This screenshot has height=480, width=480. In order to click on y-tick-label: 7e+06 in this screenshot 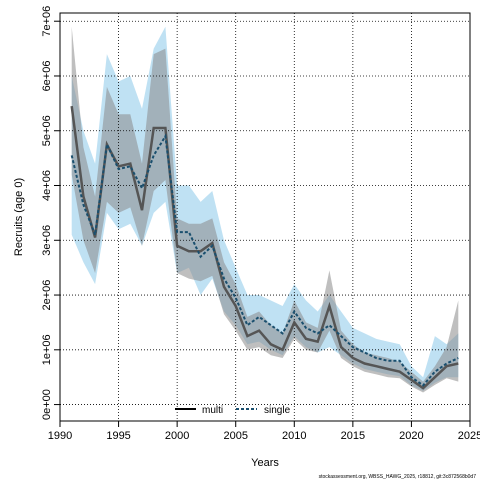, I will do `click(47, 21)`.